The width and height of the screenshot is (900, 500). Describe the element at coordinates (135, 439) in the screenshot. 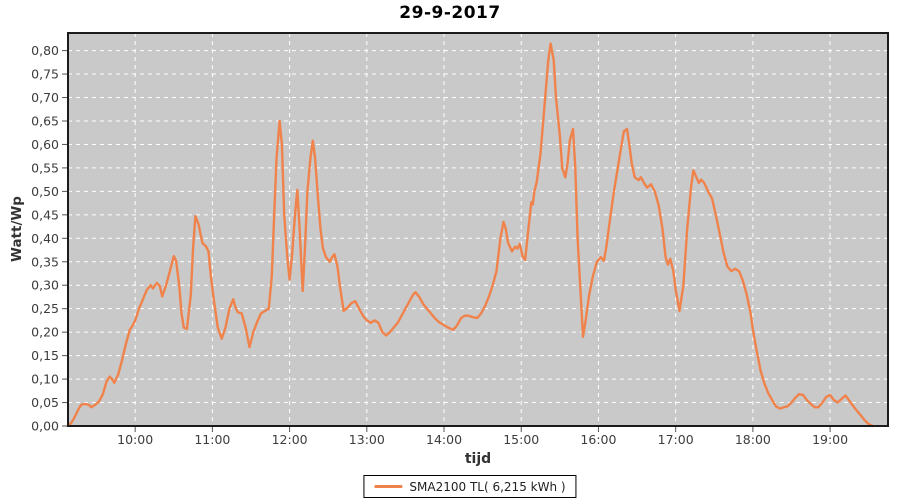

I see `x-tick-label: 10:00` at that location.